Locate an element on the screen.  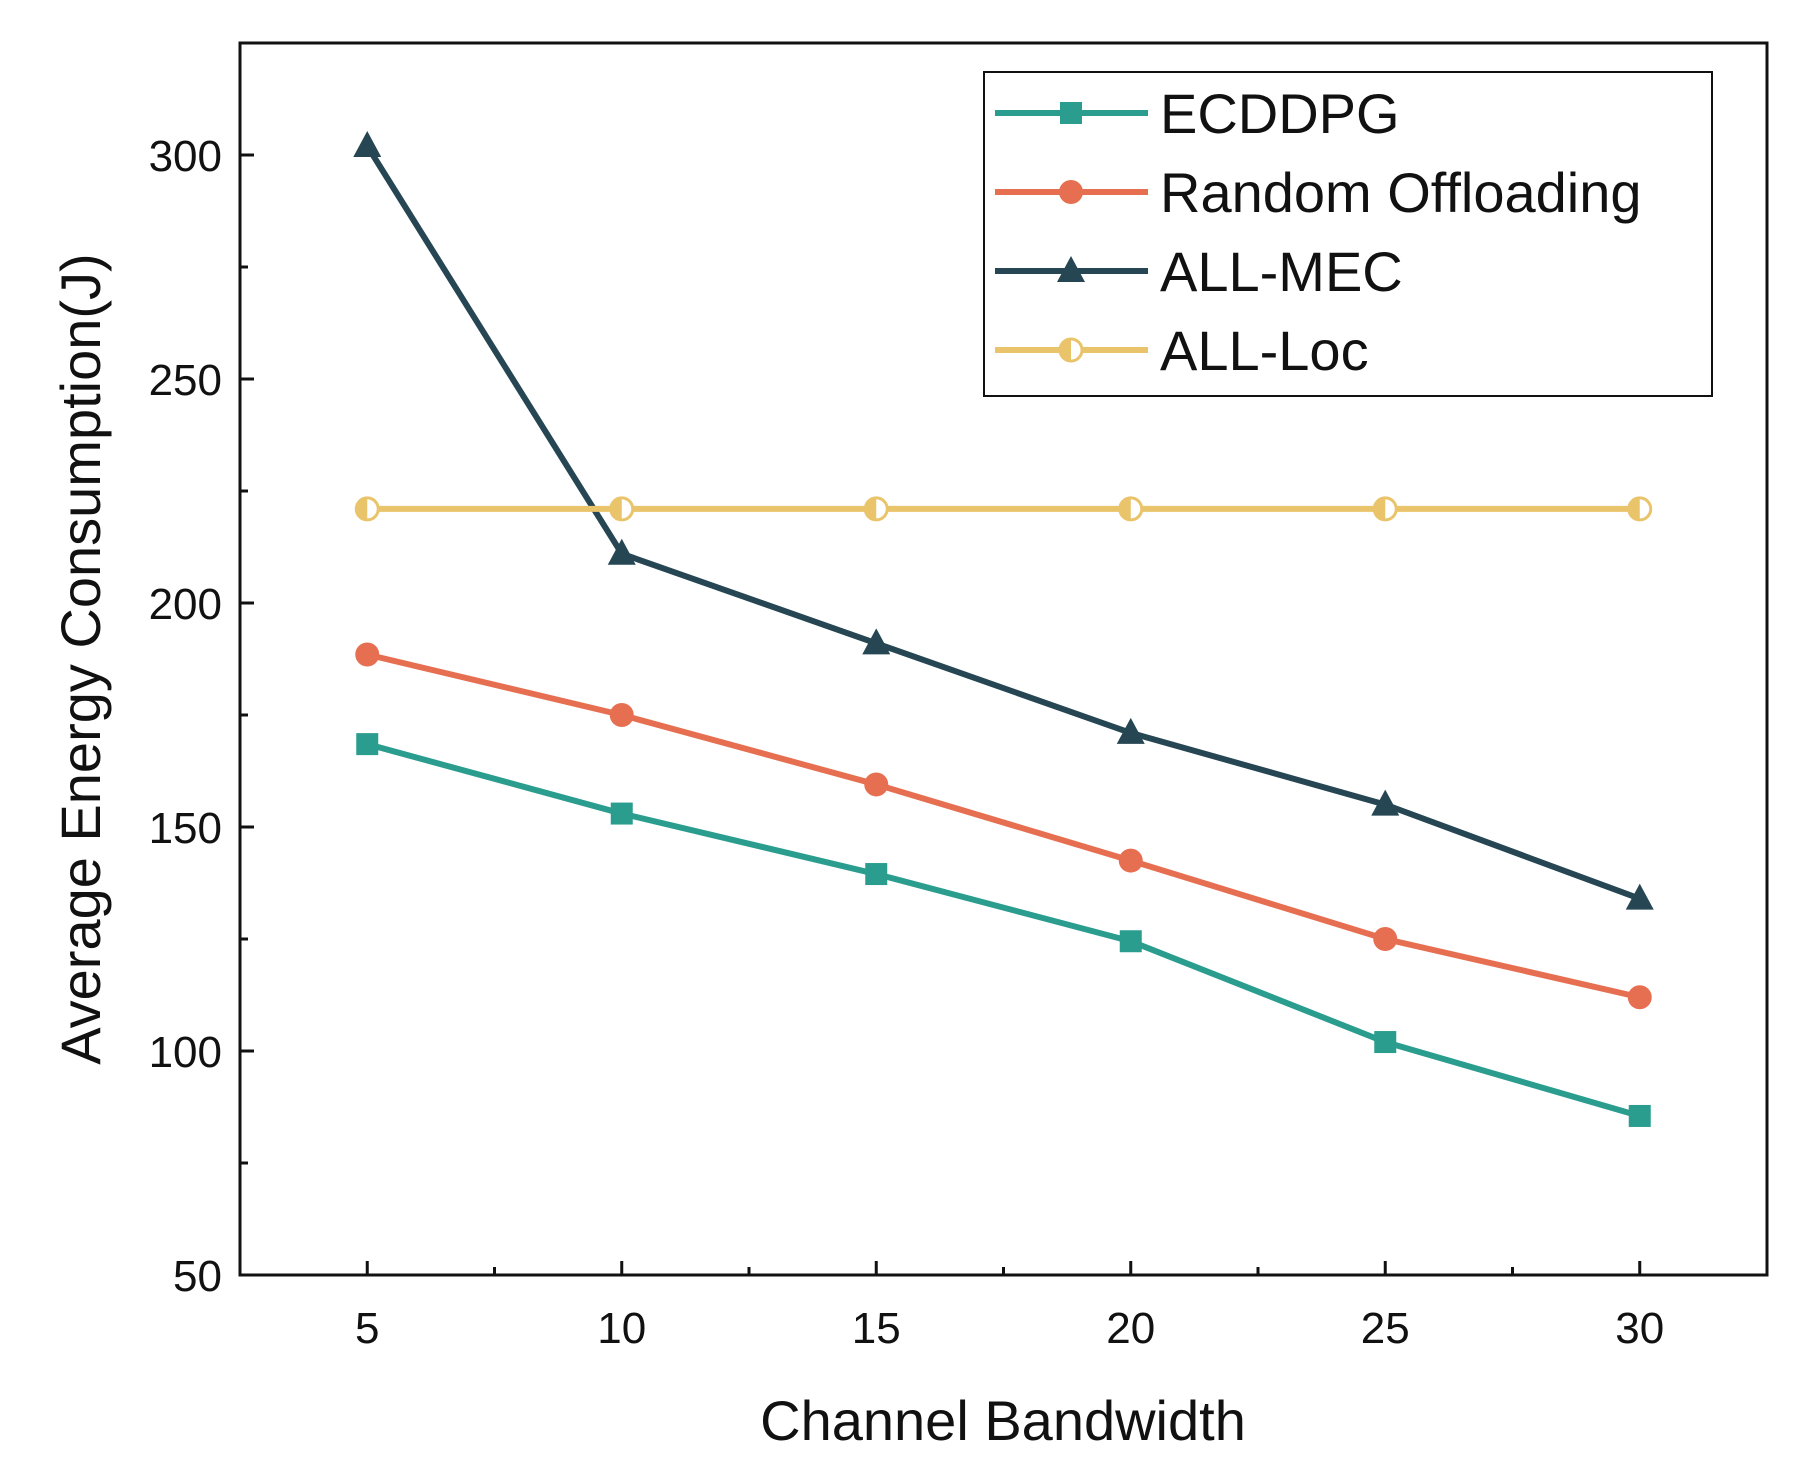
legend-items: ECDDPG Random Offloading ALL-MEC ALL-Loc is located at coordinates (1318, 232).